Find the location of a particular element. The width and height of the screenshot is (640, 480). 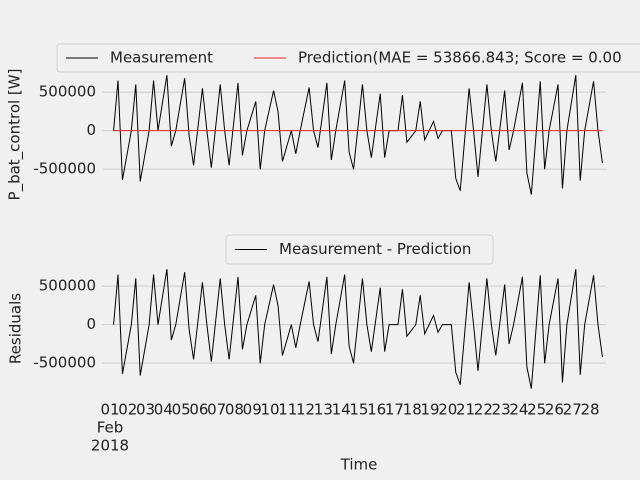

x-axis-label: Time is located at coordinates (359, 465).